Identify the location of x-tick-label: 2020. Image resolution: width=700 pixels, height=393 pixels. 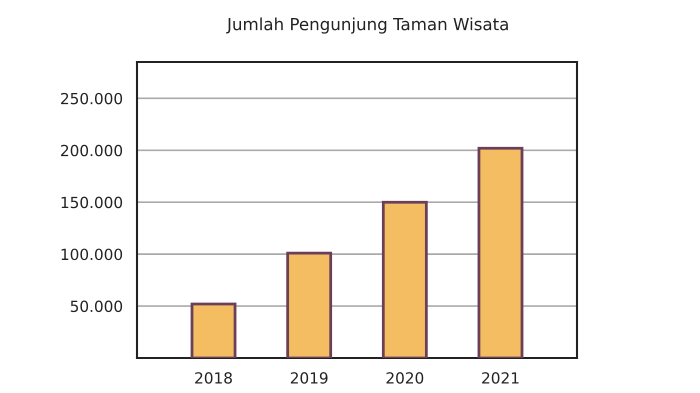
(405, 378).